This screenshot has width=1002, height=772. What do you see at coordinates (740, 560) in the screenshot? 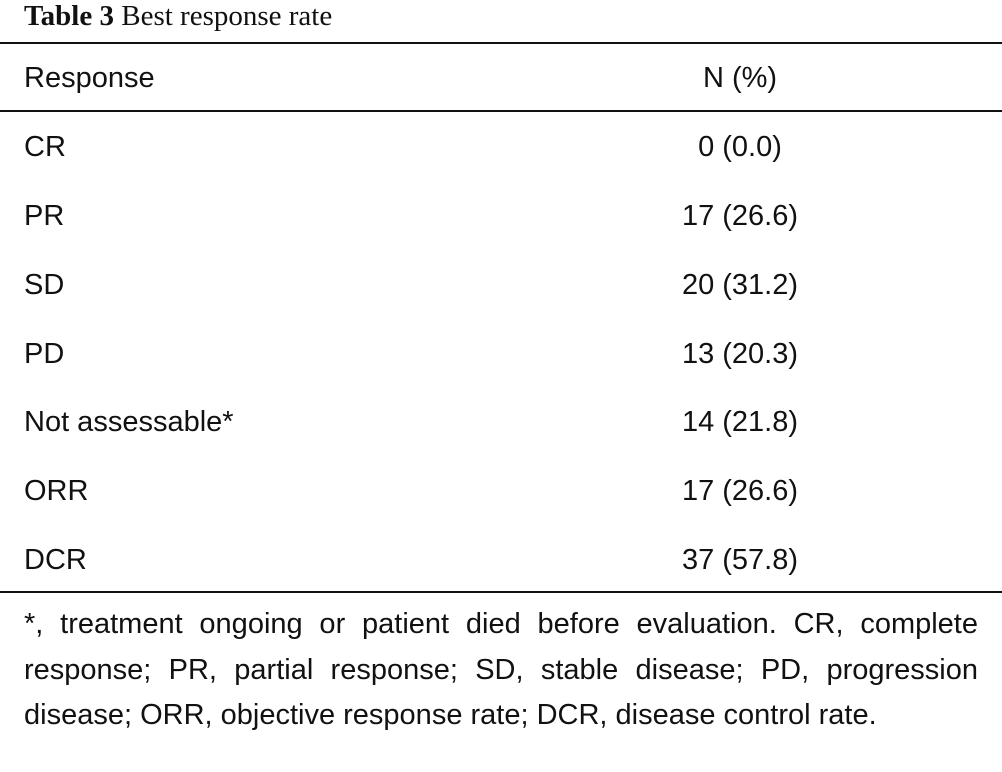
I see `row-value: 37 (57.8)` at bounding box center [740, 560].